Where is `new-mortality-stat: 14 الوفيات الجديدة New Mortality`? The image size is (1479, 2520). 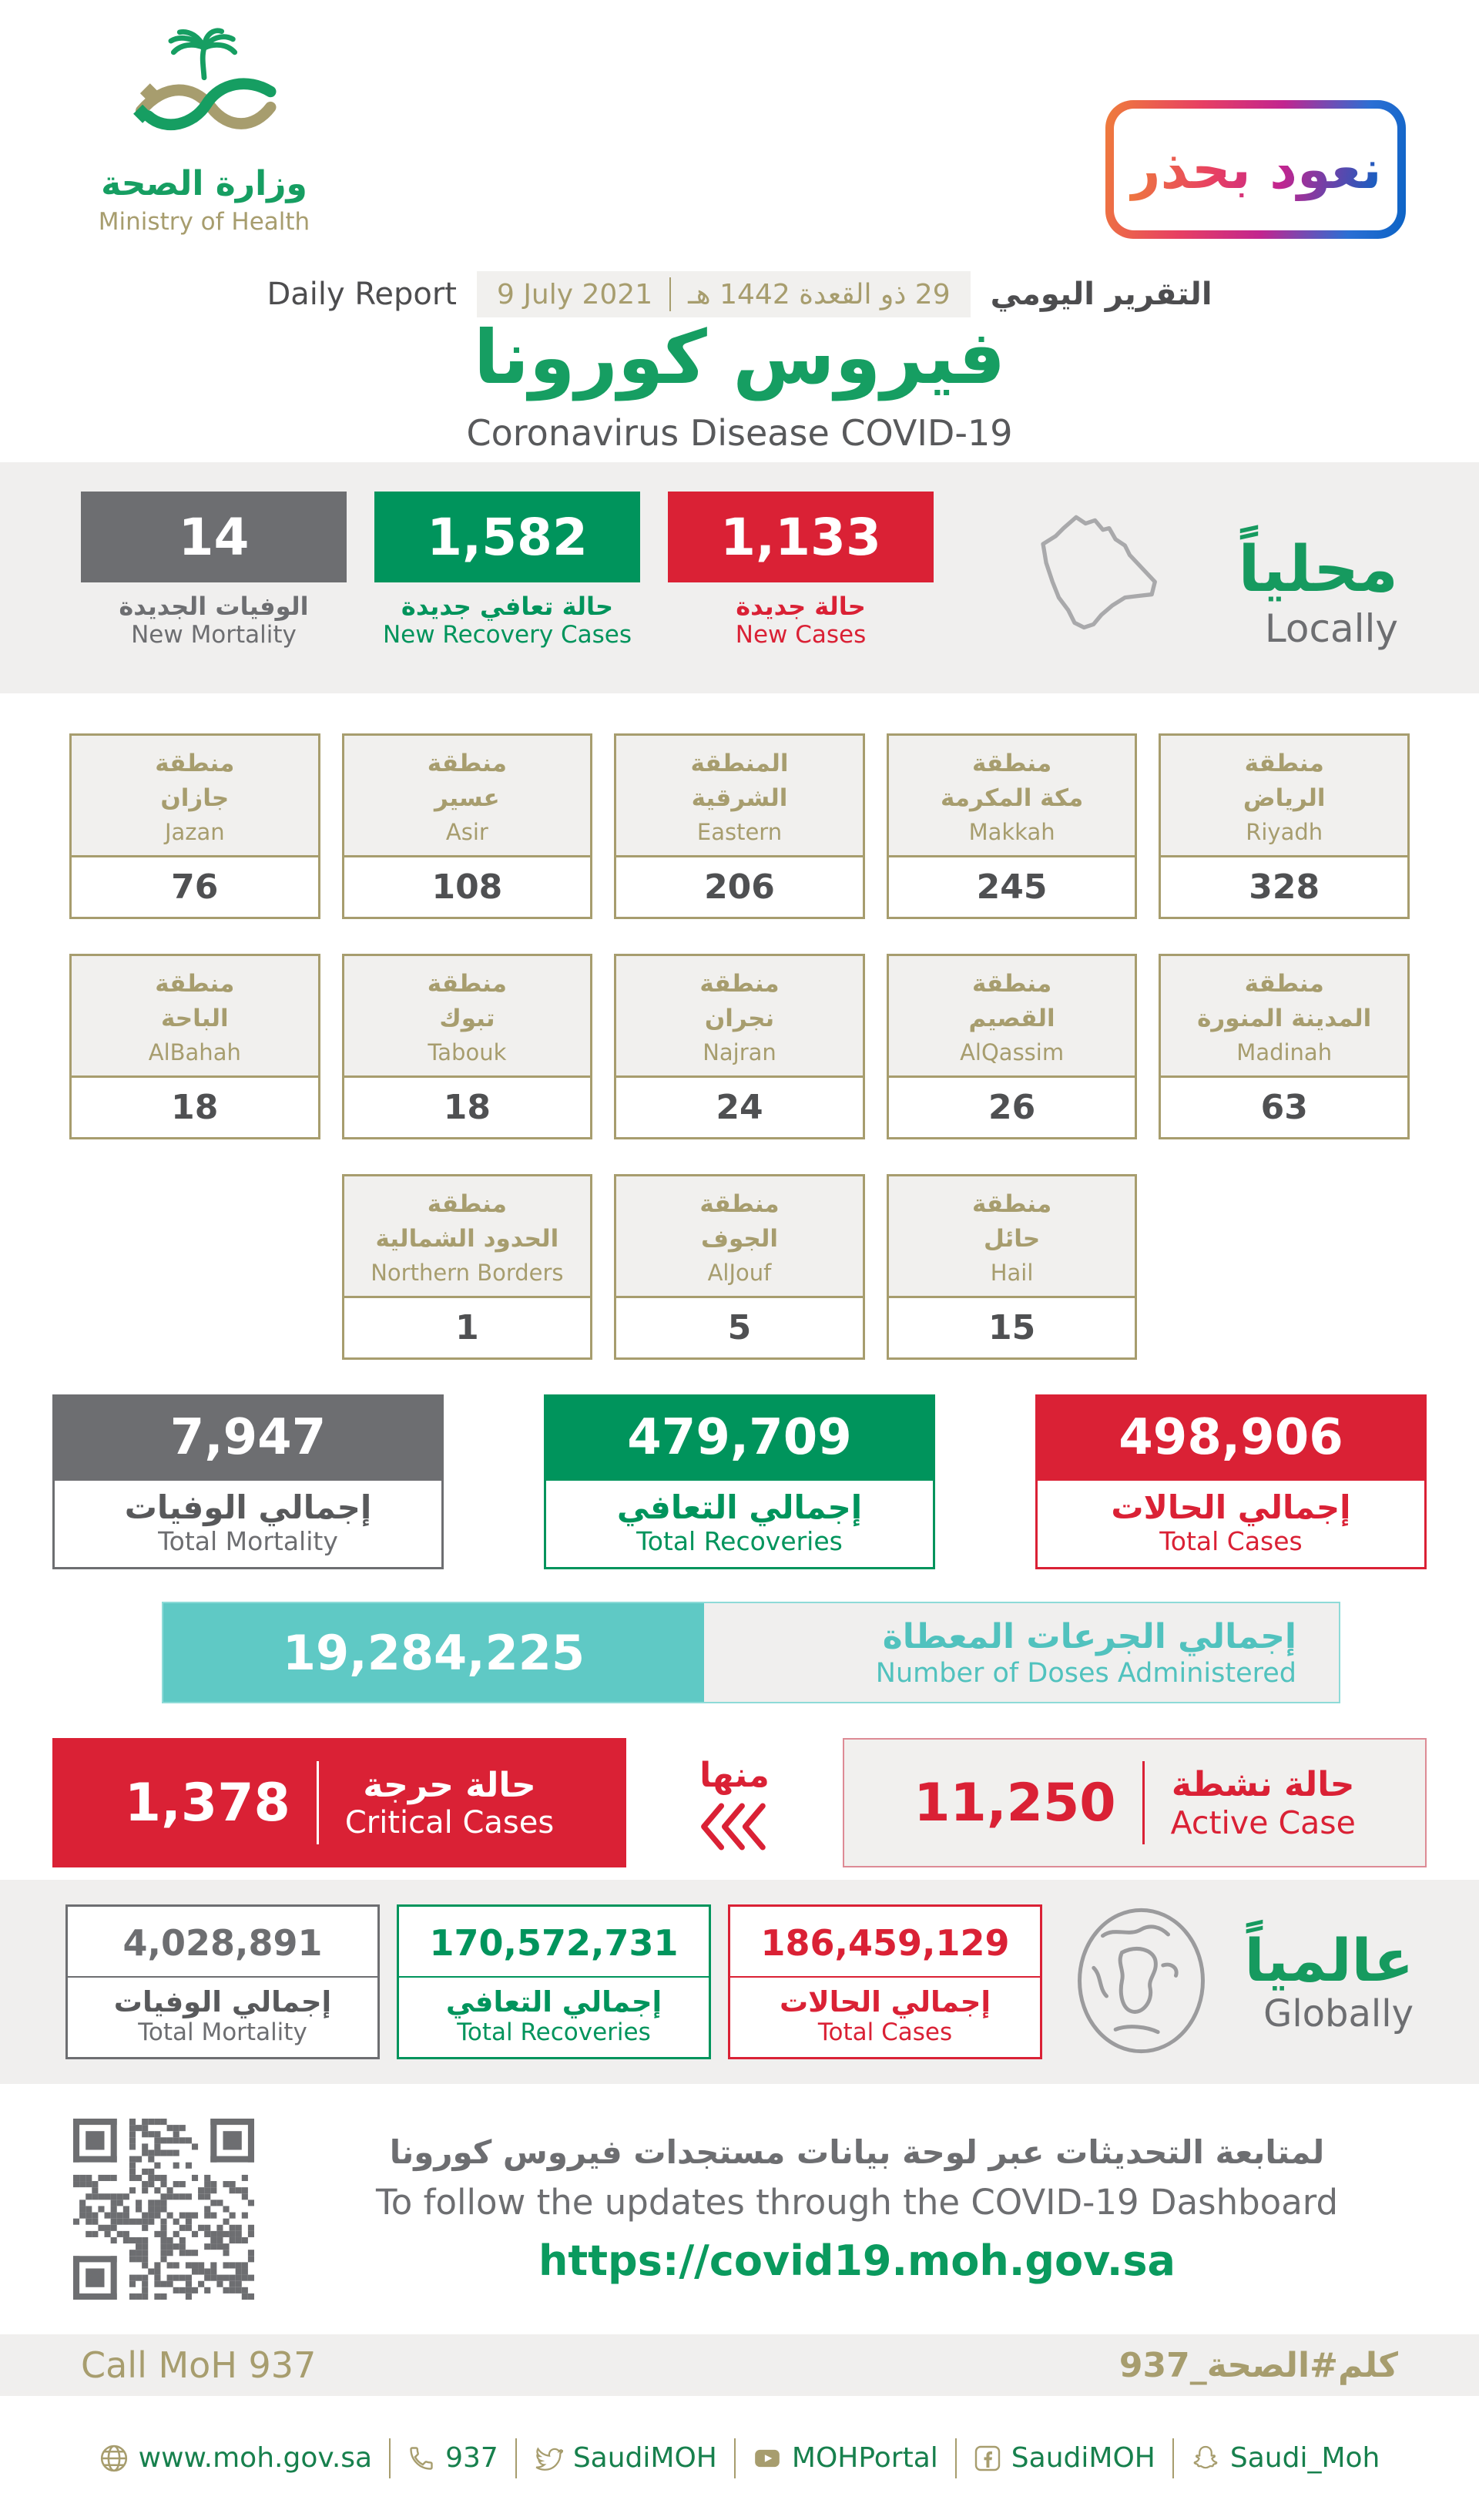
new-mortality-stat: 14 الوفيات الجديدة New Mortality is located at coordinates (214, 593).